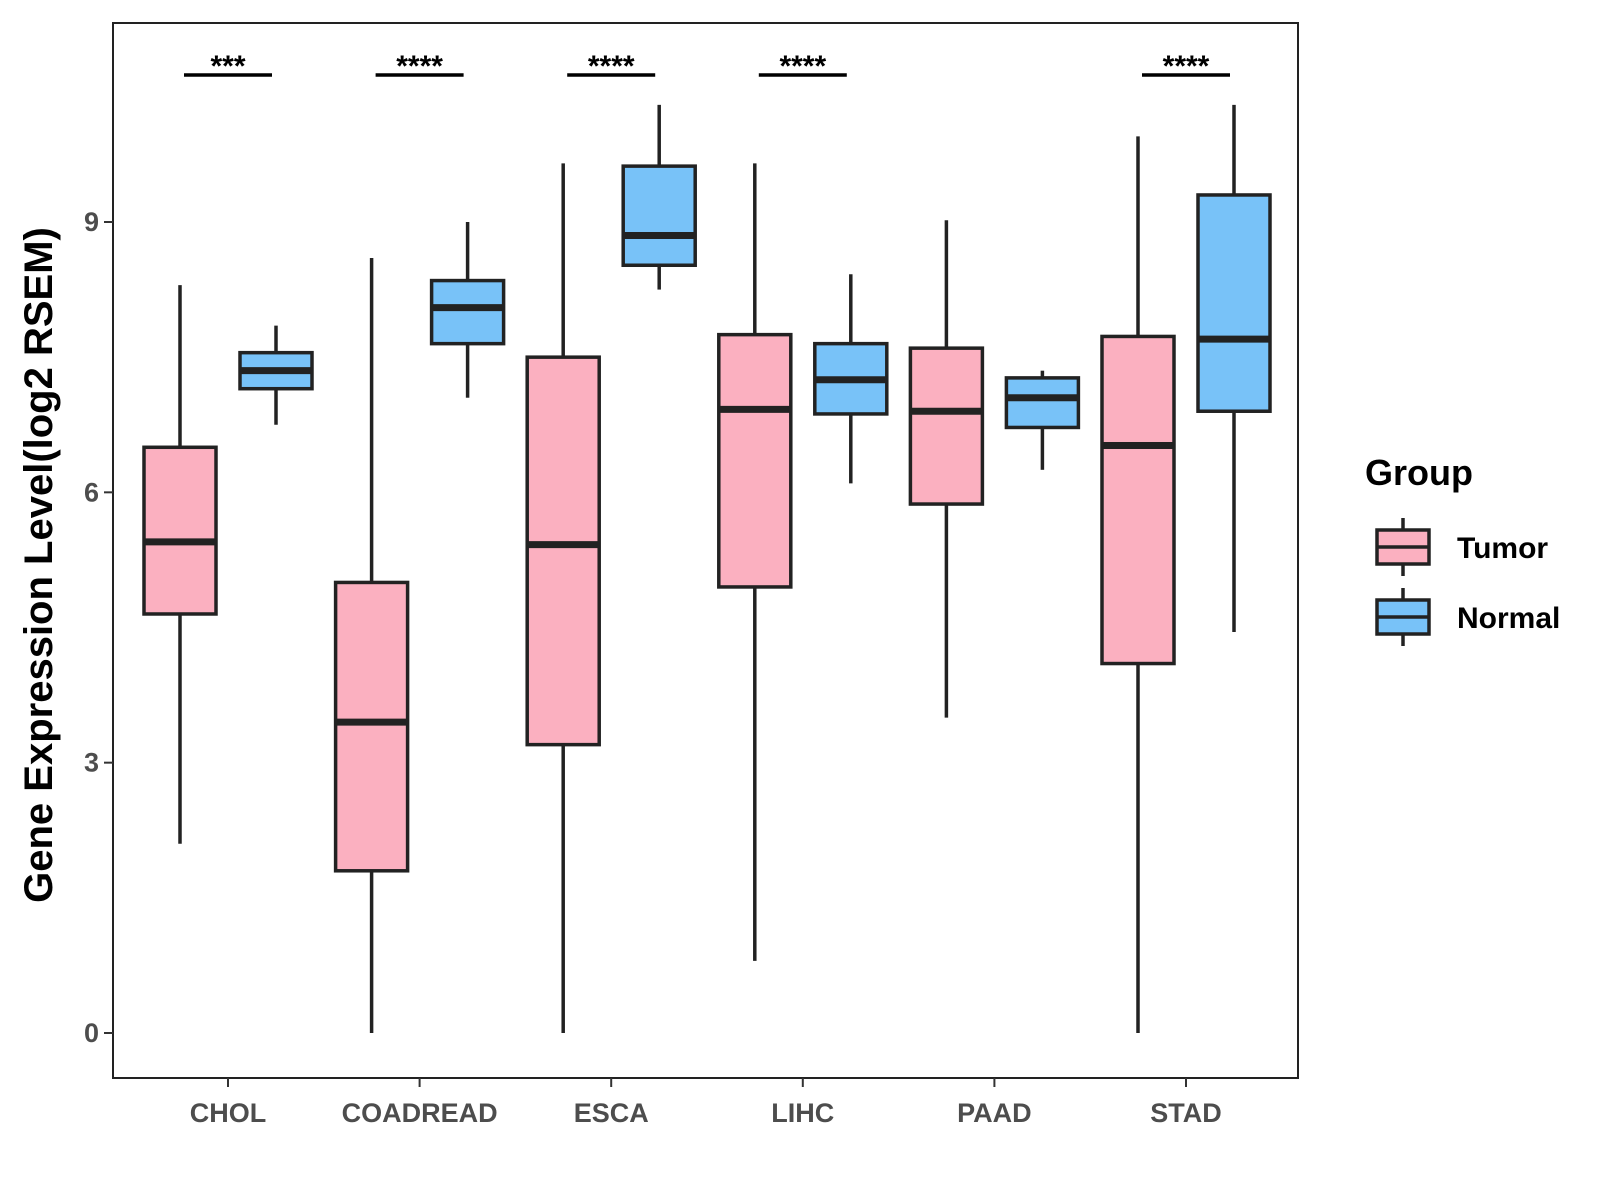 The height and width of the screenshot is (1200, 1600). I want to click on x-axis: CHOL COADREAD ESCA LIHC PAAD STAD, so click(706, 1103).